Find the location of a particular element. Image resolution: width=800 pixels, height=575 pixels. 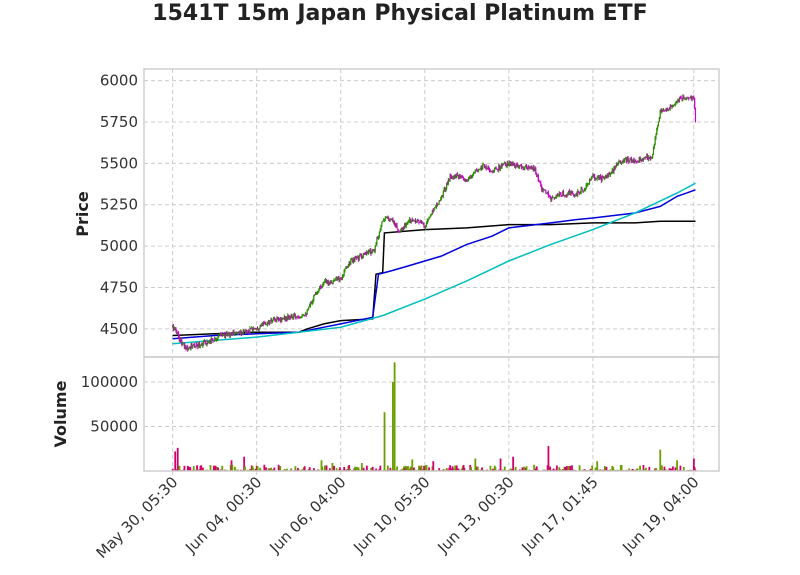

price-tick-label: 5750 is located at coordinates (119, 122).